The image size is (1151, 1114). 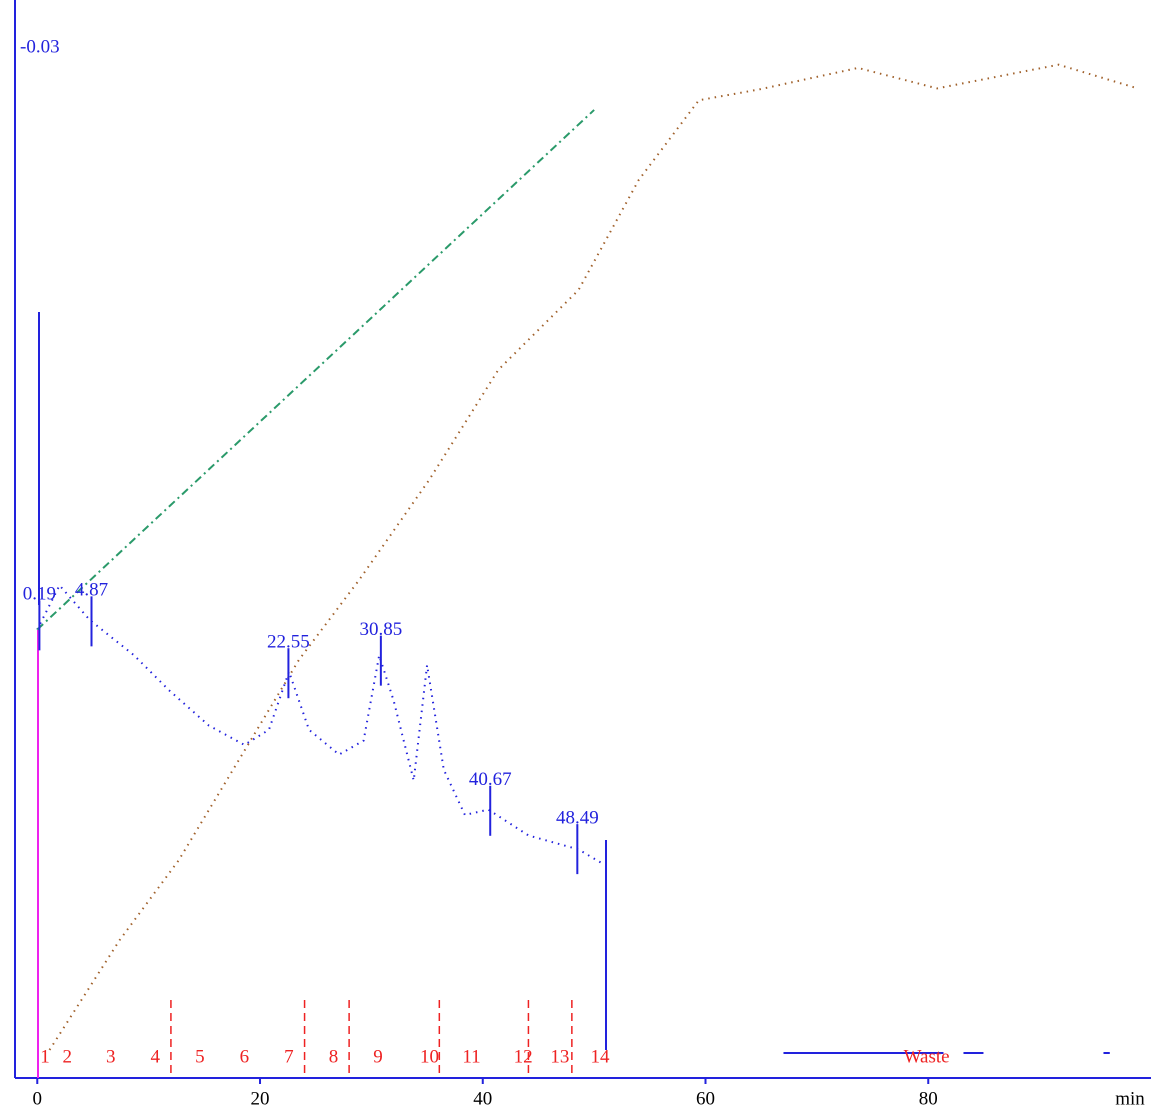 I want to click on fraction-label: 14, so click(x=600, y=1056).